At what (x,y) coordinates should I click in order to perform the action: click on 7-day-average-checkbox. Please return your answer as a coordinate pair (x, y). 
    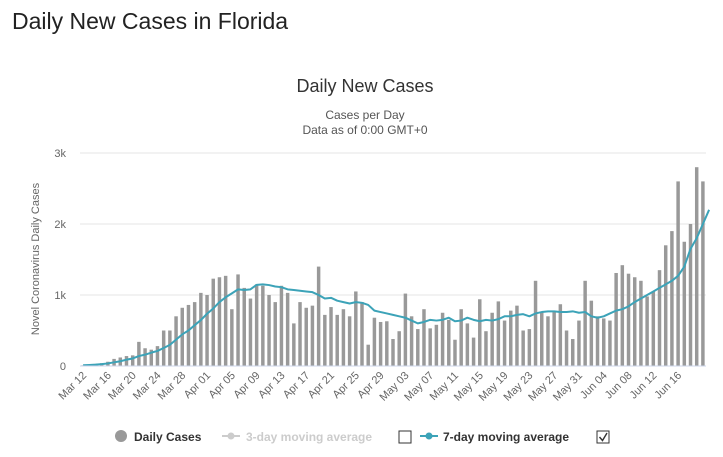
    Looking at the image, I should click on (603, 437).